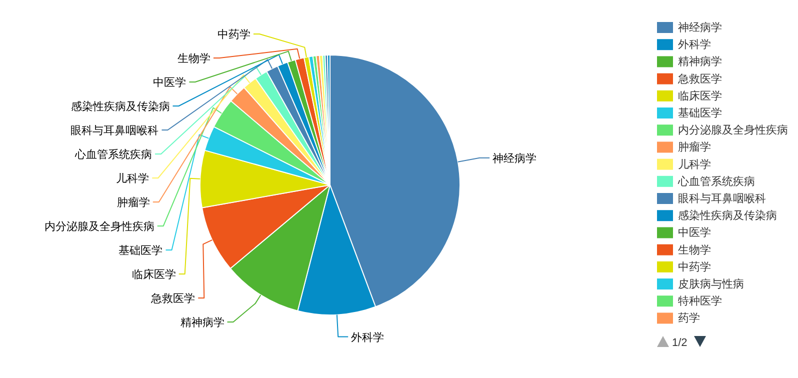  Describe the element at coordinates (114, 130) in the screenshot. I see `slice-label: 眼科与耳鼻咽喉科` at that location.